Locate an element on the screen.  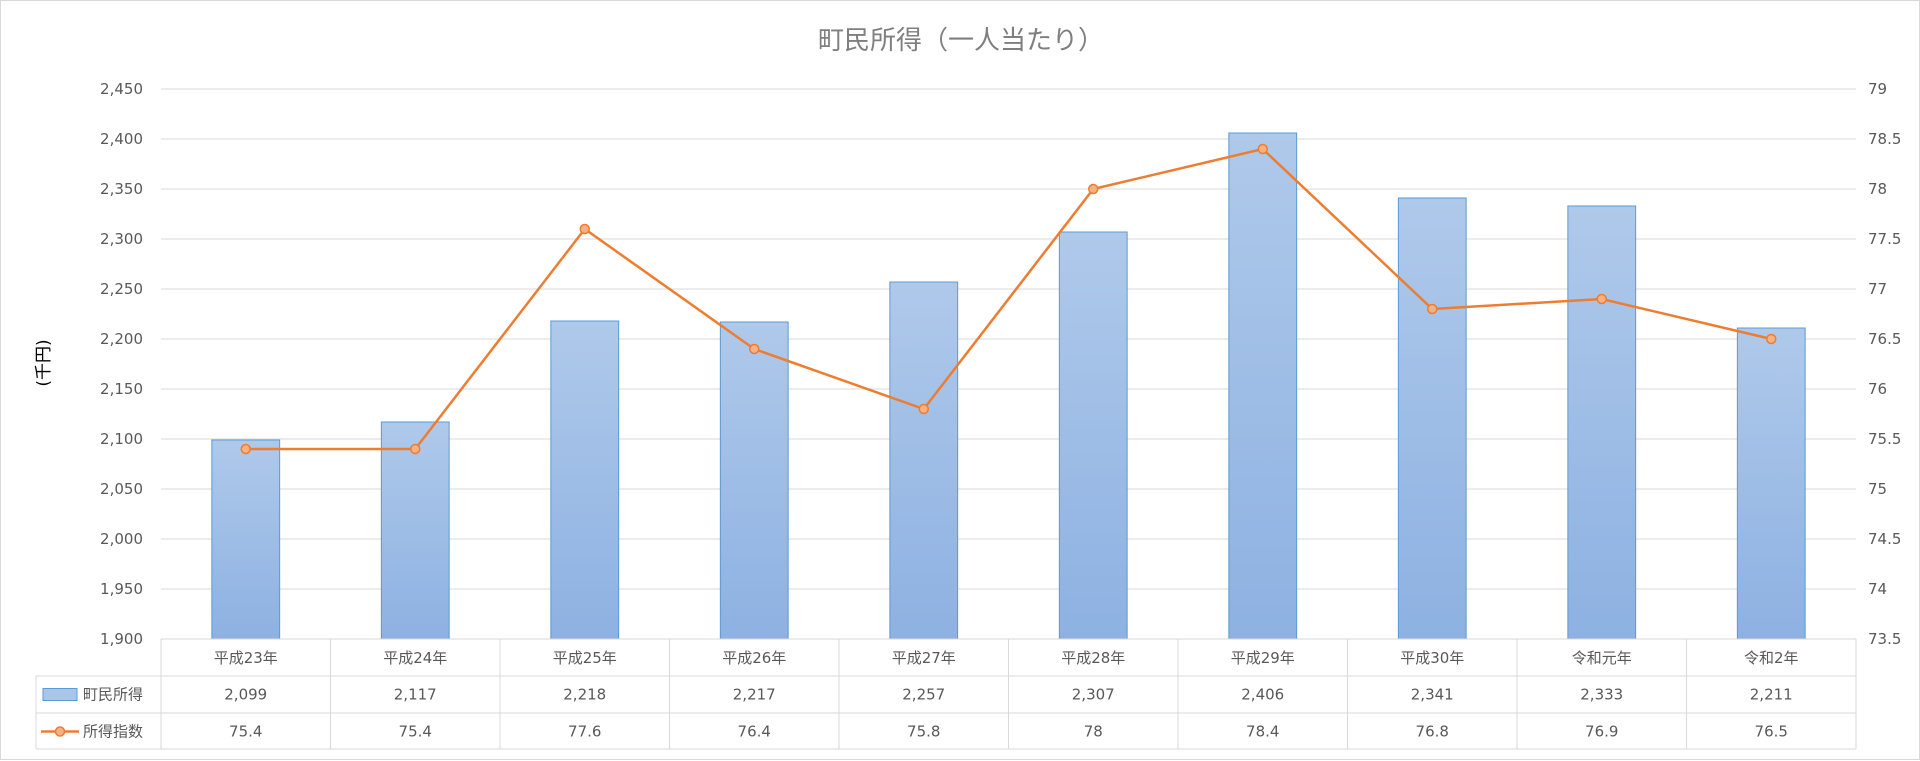
left-tick-label: 1,950 is located at coordinates (121, 589).